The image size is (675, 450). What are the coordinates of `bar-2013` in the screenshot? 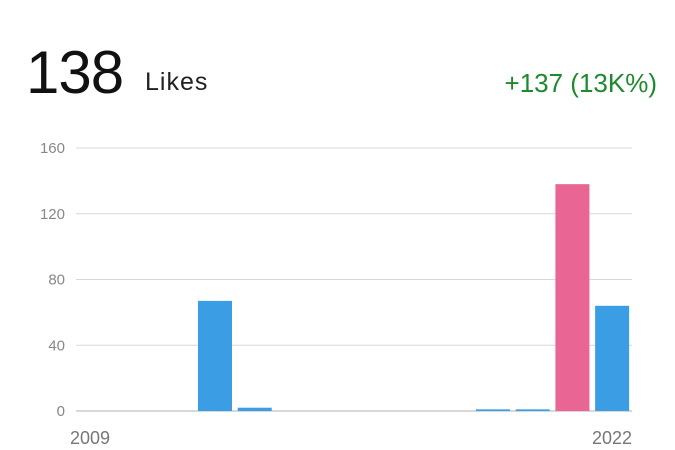 It's located at (254, 409).